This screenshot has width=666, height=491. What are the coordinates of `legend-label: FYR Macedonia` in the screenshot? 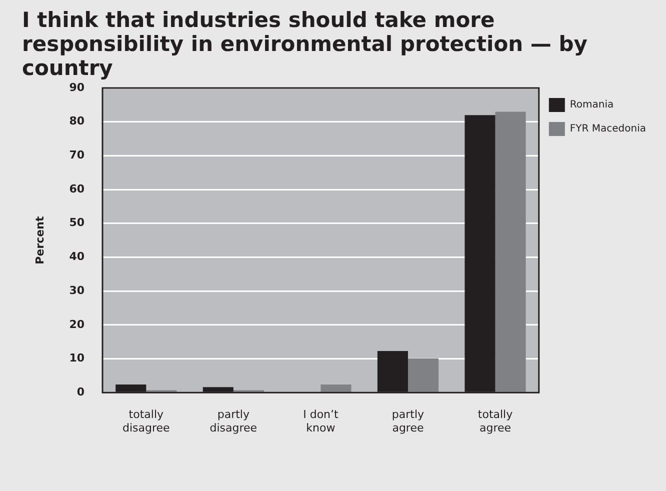 It's located at (608, 129).